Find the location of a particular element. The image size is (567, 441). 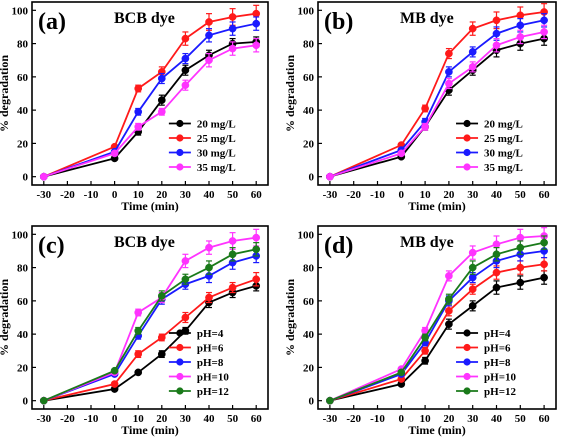

series-30-mg-l is located at coordinates (150, 98).